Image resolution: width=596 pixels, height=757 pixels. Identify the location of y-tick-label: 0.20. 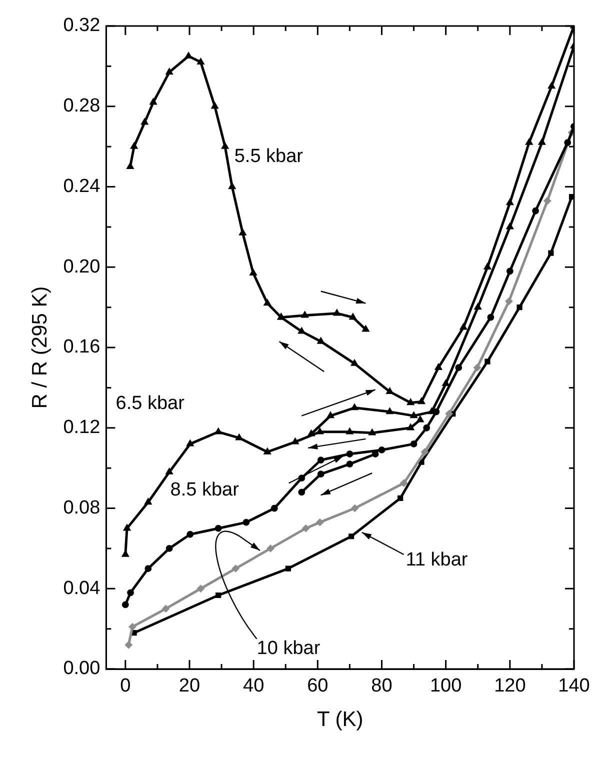
(81, 267).